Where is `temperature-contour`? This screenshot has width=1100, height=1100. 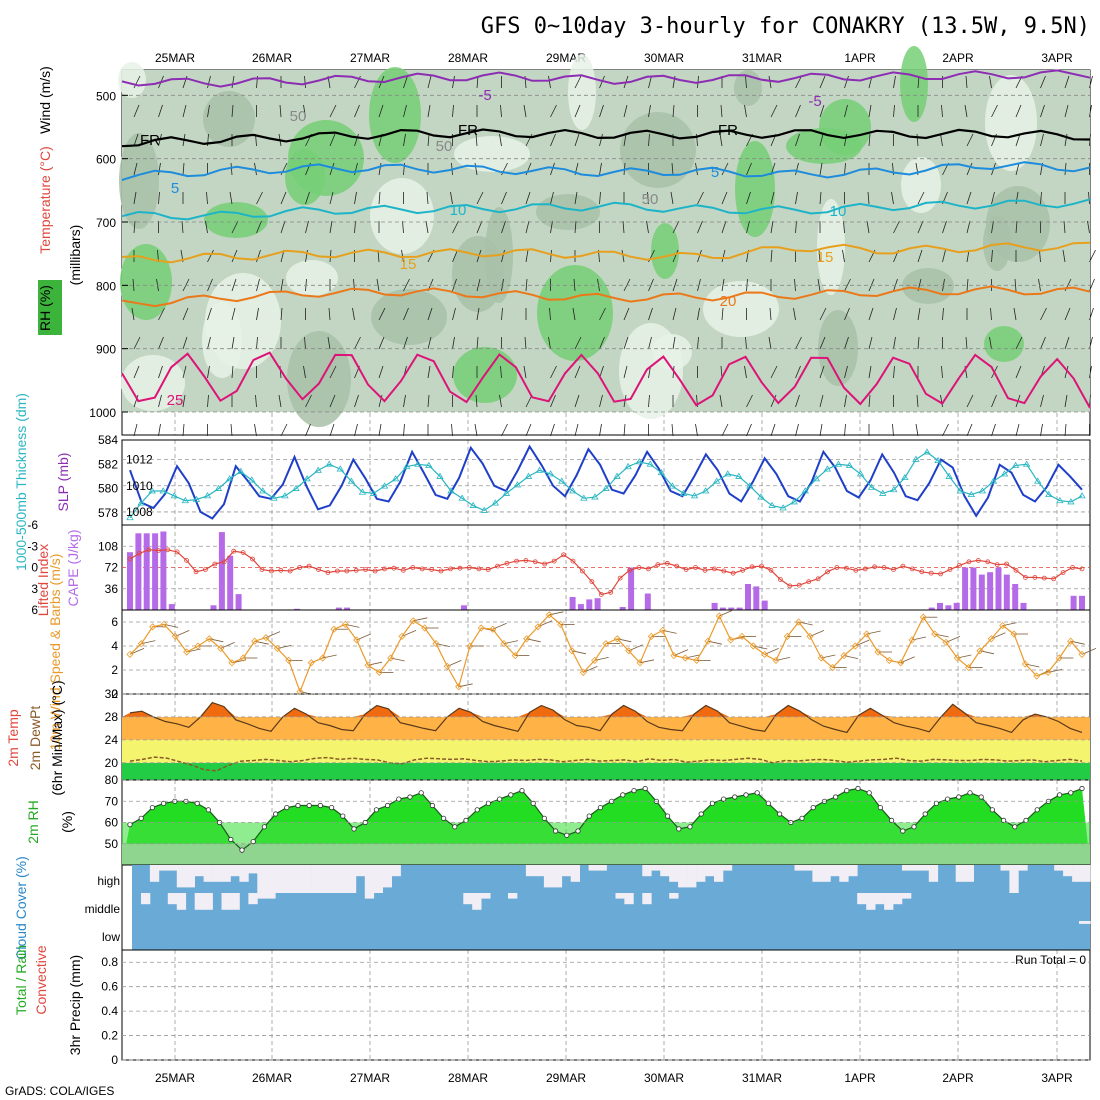
temperature-contour is located at coordinates (606, 252).